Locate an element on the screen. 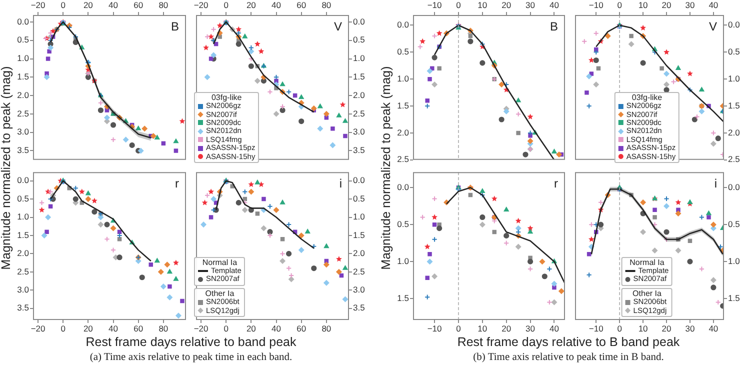  chart-title: B is located at coordinates (174, 26).